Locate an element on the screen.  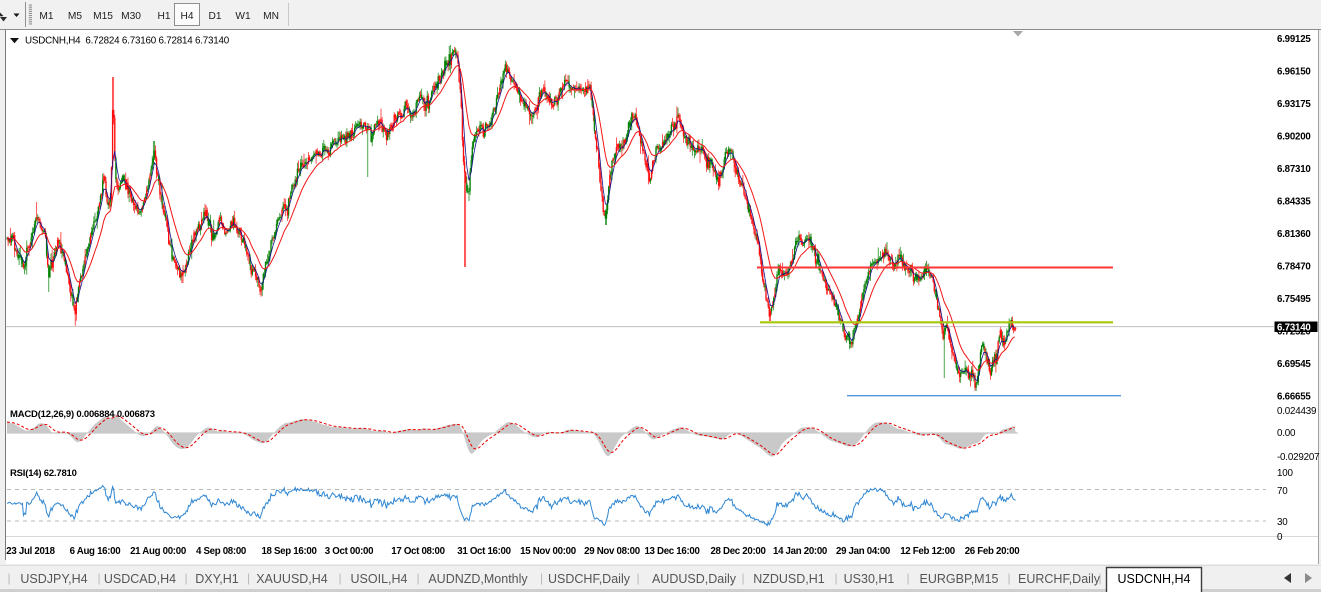
svg-text: 6.96150 is located at coordinates (1294, 72).